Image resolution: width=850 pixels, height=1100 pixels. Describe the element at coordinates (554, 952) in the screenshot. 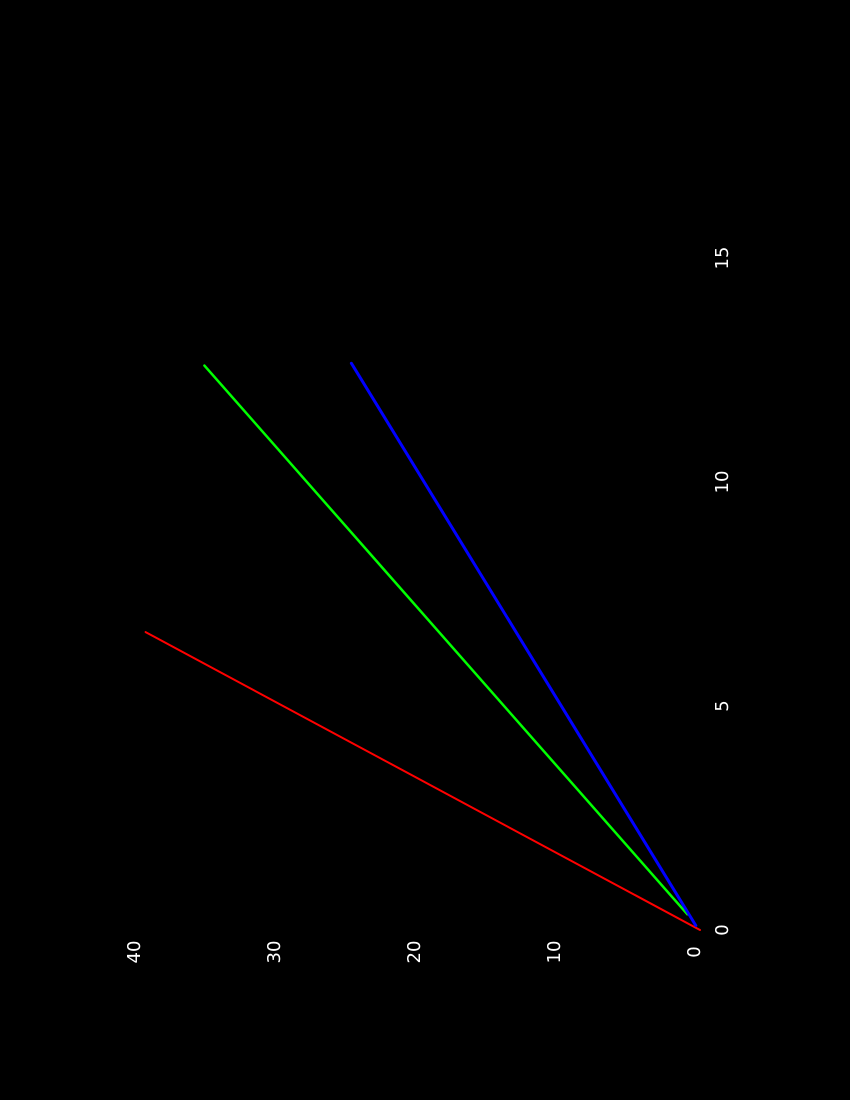

I see `y-tick-label: 10` at that location.